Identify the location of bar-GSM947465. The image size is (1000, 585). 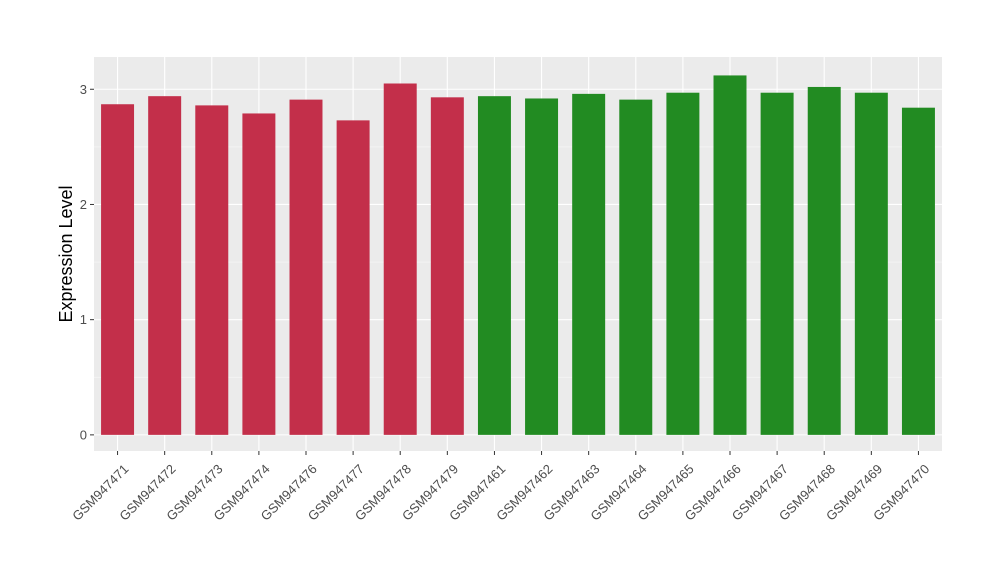
(683, 263).